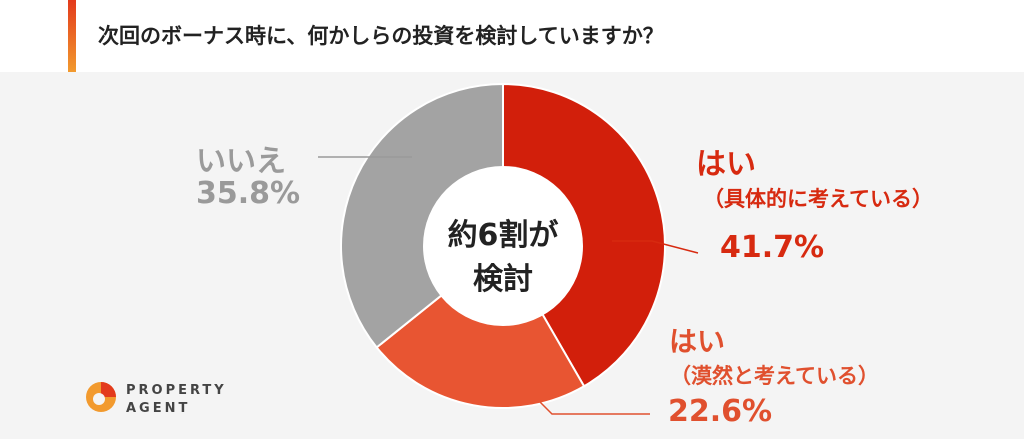  Describe the element at coordinates (158, 408) in the screenshot. I see `logo-text-line2: AGENT` at that location.